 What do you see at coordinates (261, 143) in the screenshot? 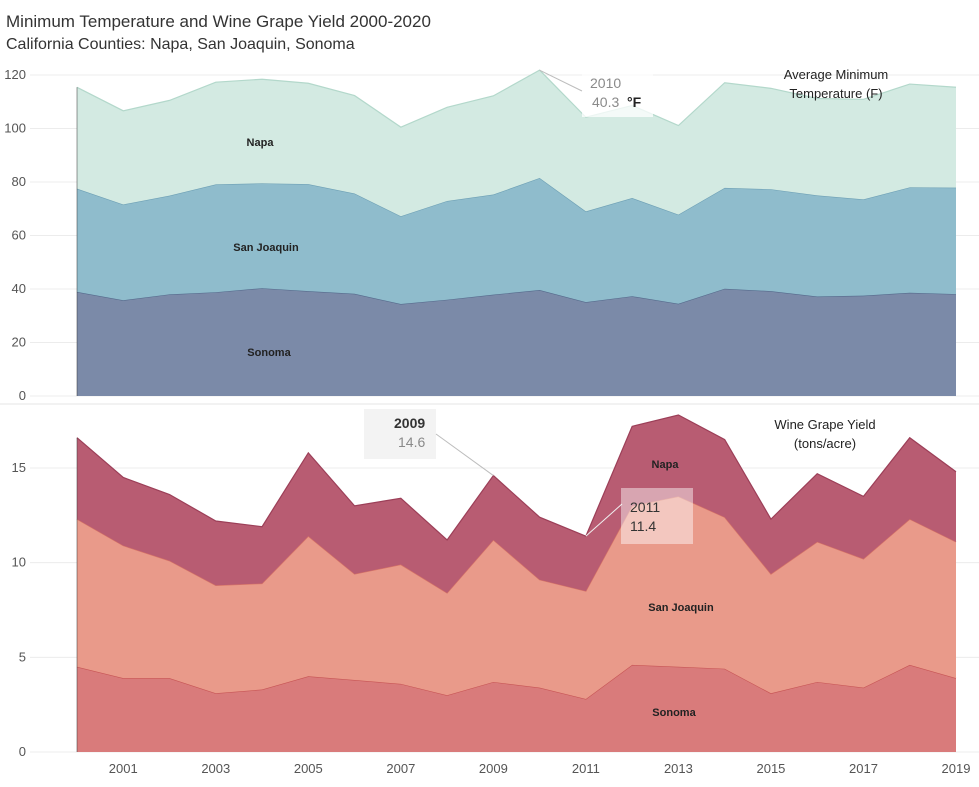
I see `series-label-temp-napa: Napa` at bounding box center [261, 143].